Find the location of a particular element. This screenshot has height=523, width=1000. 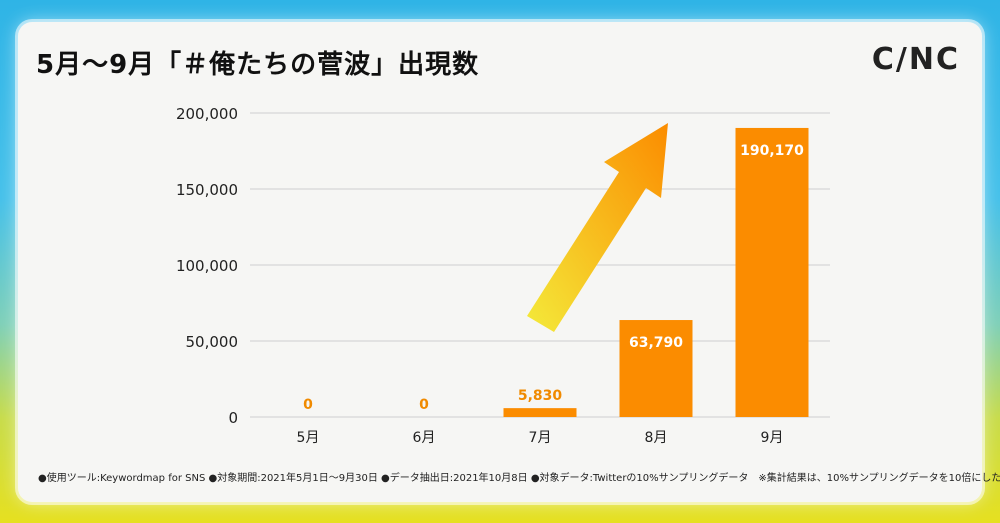

value-label: 5,830 is located at coordinates (540, 396).